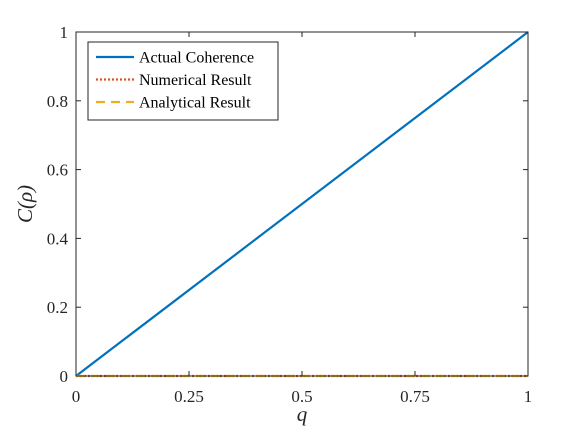 The width and height of the screenshot is (584, 438). I want to click on y-tick-label: 0.4, so click(58, 238).